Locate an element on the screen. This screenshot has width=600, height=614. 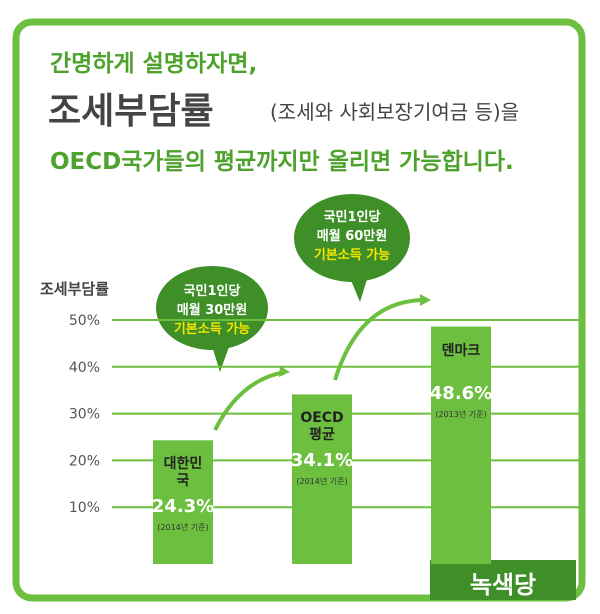
y-axis-label: 조세부담률 is located at coordinates (75, 289).